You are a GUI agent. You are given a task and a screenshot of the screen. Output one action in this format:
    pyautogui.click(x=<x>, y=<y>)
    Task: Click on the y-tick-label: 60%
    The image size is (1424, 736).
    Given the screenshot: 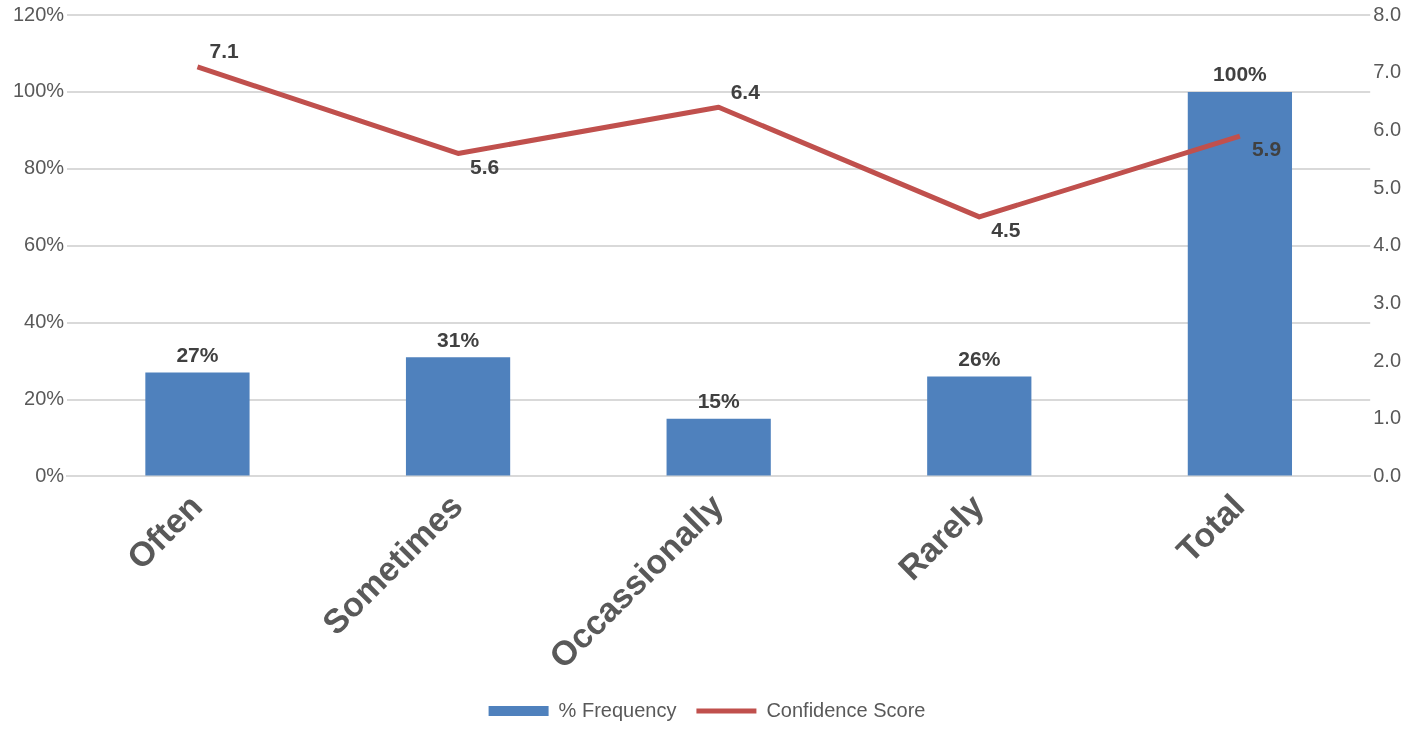 What is the action you would take?
    pyautogui.click(x=44, y=244)
    